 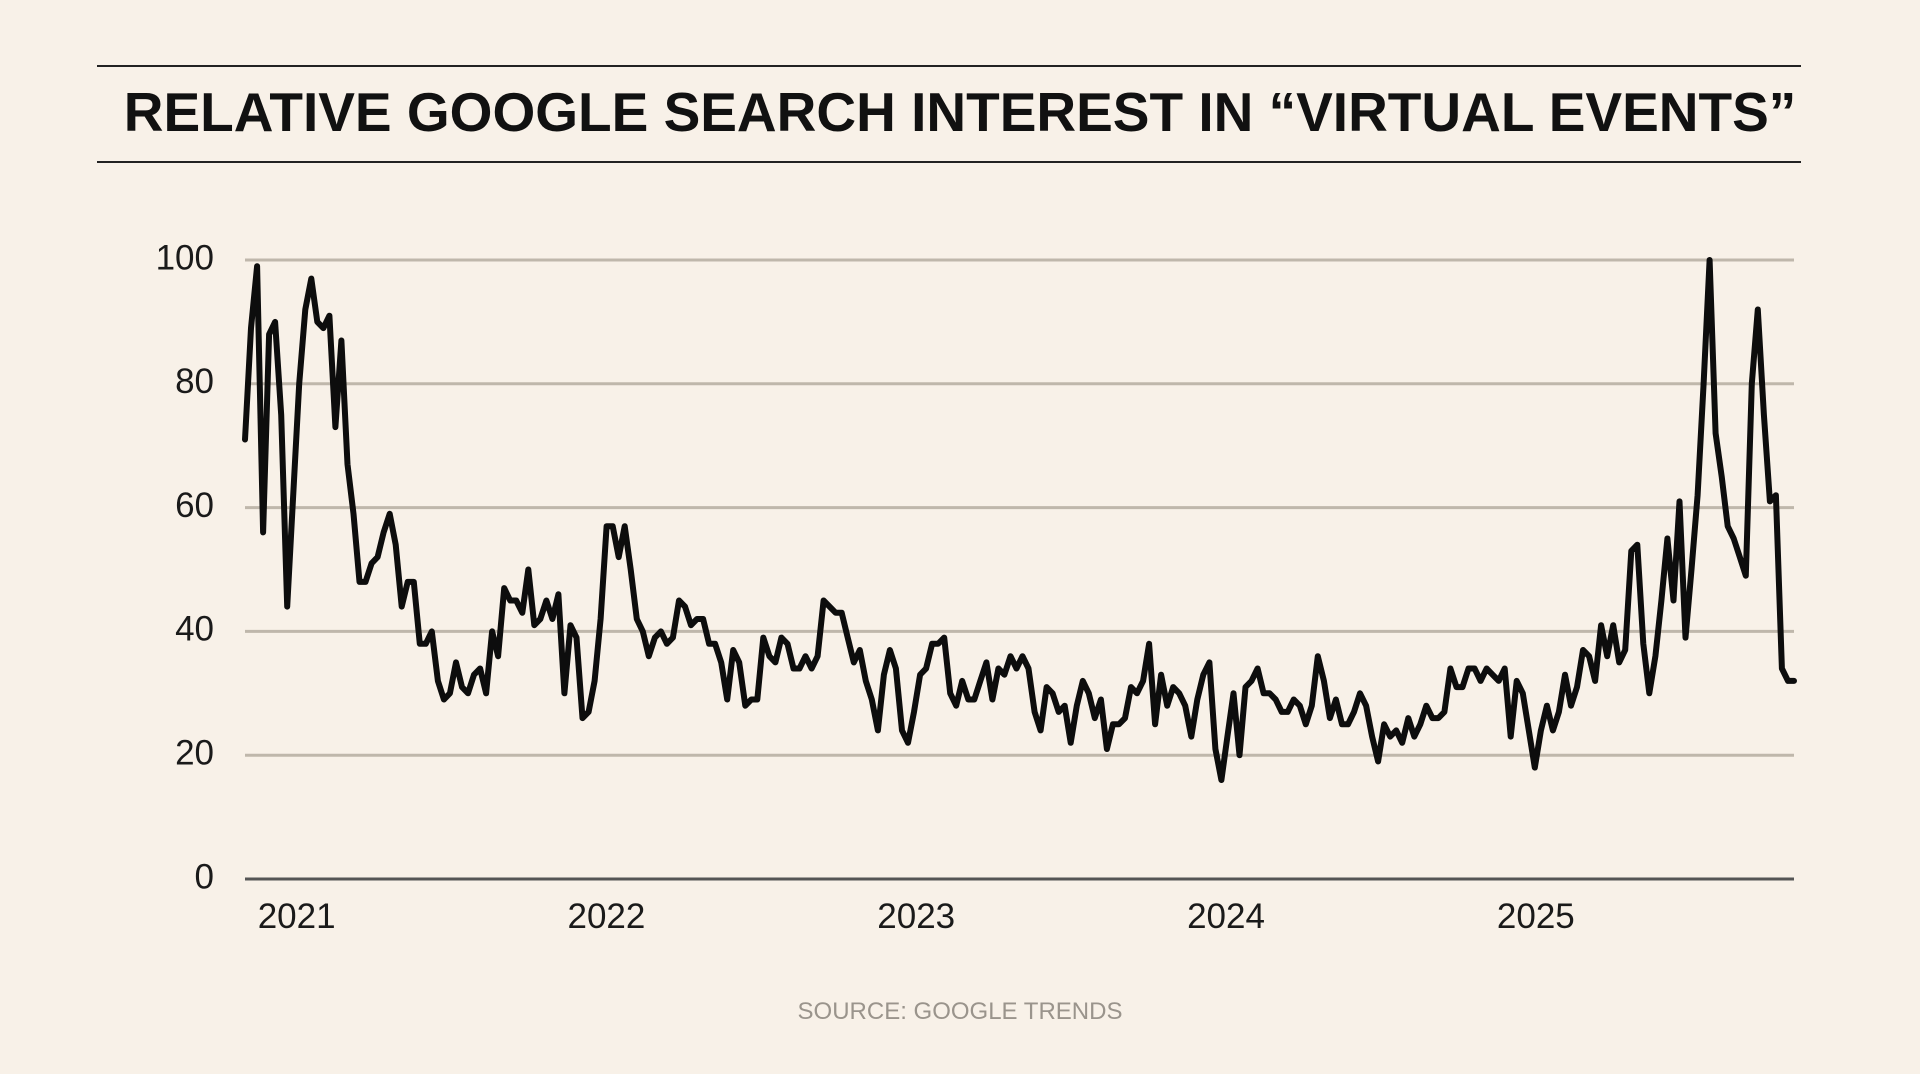 I want to click on title-bottom-rule, so click(x=949, y=162).